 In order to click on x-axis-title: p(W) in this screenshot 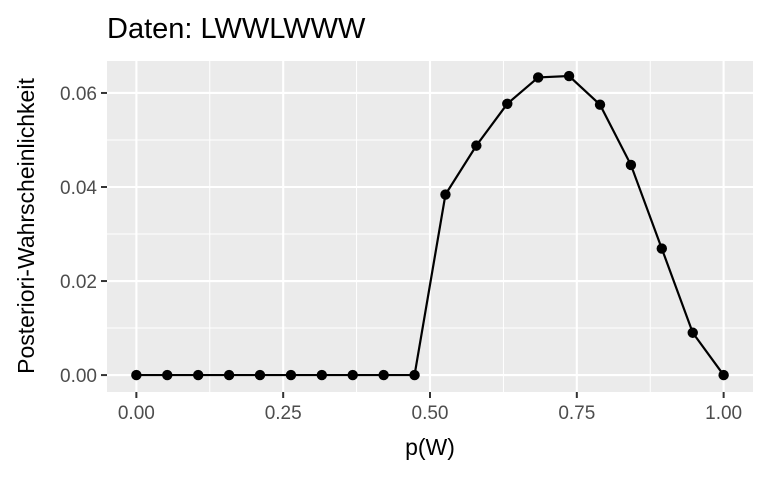, I will do `click(430, 447)`.